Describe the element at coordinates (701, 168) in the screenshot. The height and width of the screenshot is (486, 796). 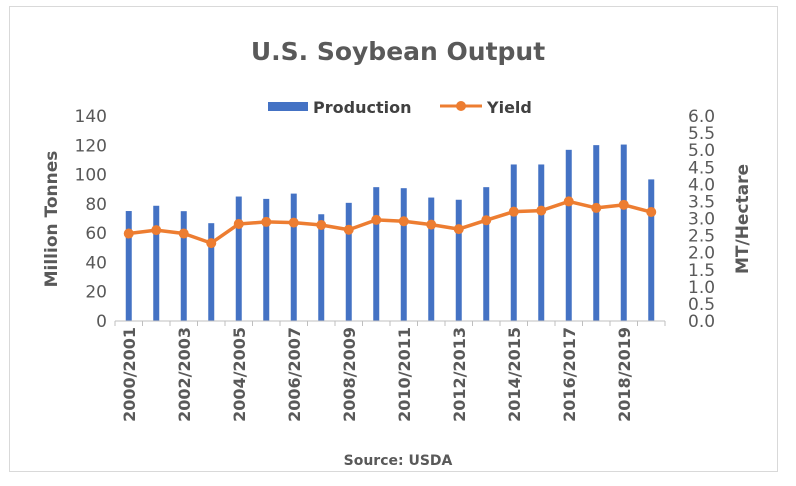
I see `y2-tick-label: 4.5` at that location.